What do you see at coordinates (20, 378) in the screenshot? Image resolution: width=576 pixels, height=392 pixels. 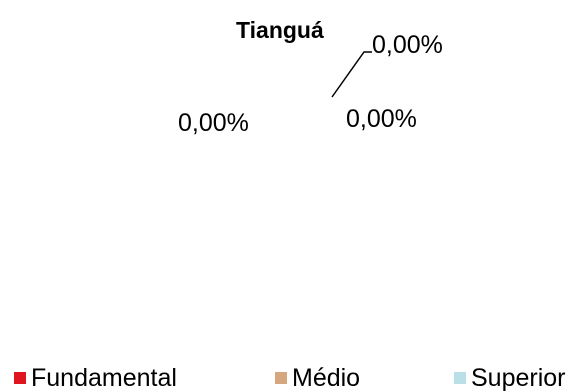 I see `legend-swatch-fundamental` at bounding box center [20, 378].